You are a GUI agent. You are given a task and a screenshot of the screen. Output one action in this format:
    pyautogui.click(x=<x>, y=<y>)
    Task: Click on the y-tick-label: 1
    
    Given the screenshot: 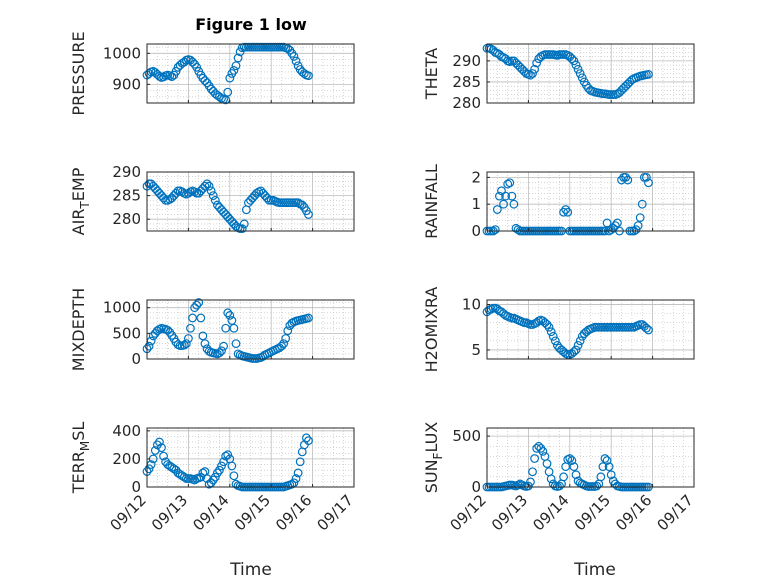 What is the action you would take?
    pyautogui.click(x=476, y=204)
    